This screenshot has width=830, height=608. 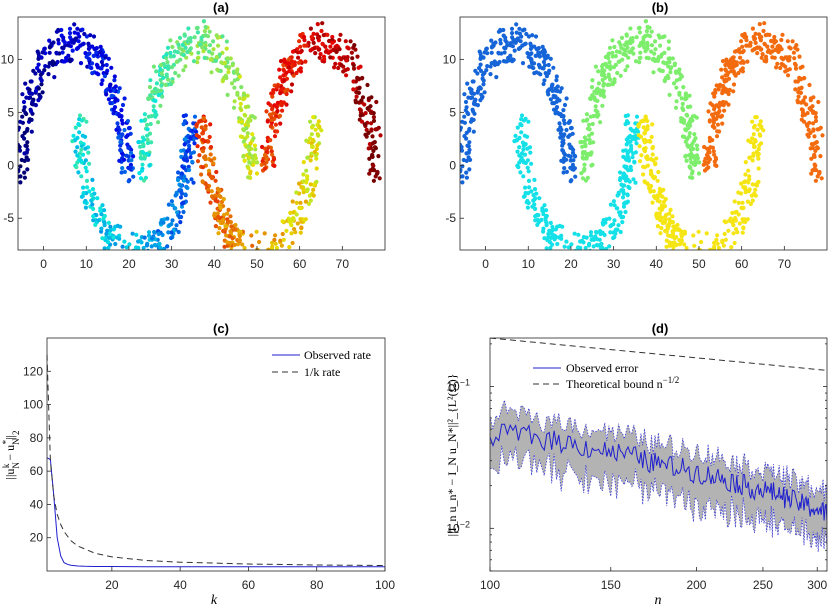 What do you see at coordinates (37, 471) in the screenshot?
I see `y-tick-label: 60` at bounding box center [37, 471].